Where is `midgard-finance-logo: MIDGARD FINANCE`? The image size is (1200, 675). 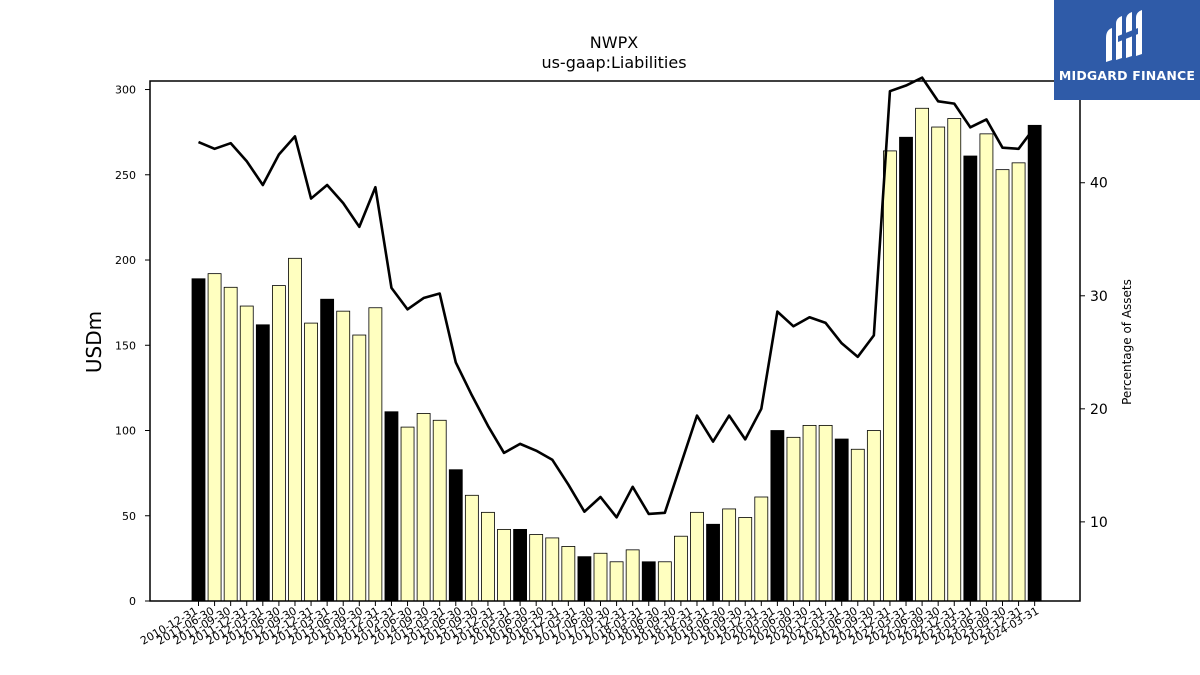
midgard-finance-logo: MIDGARD FINANCE is located at coordinates (1127, 50).